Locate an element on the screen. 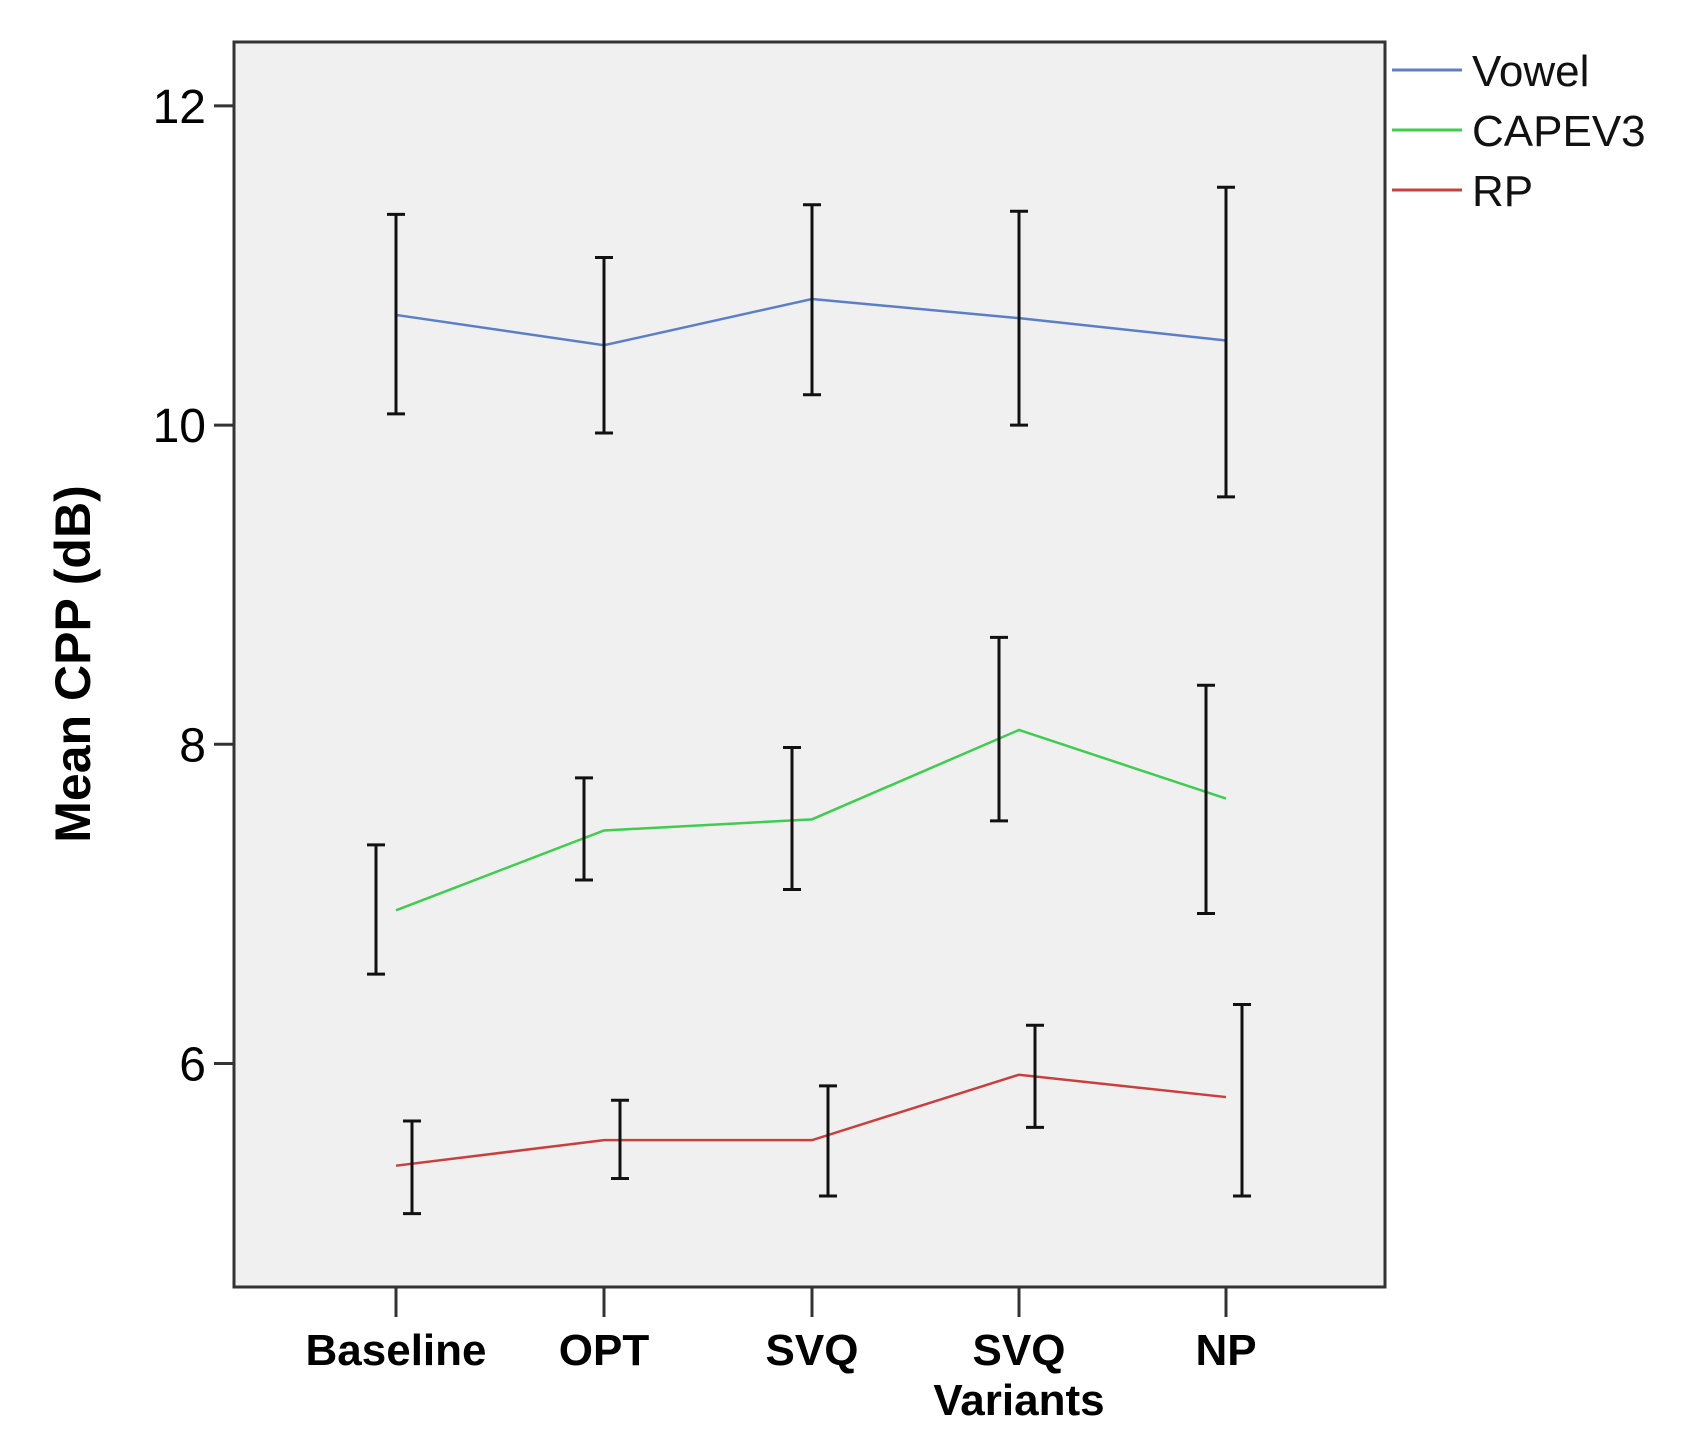  series-vowel is located at coordinates (811, 342).